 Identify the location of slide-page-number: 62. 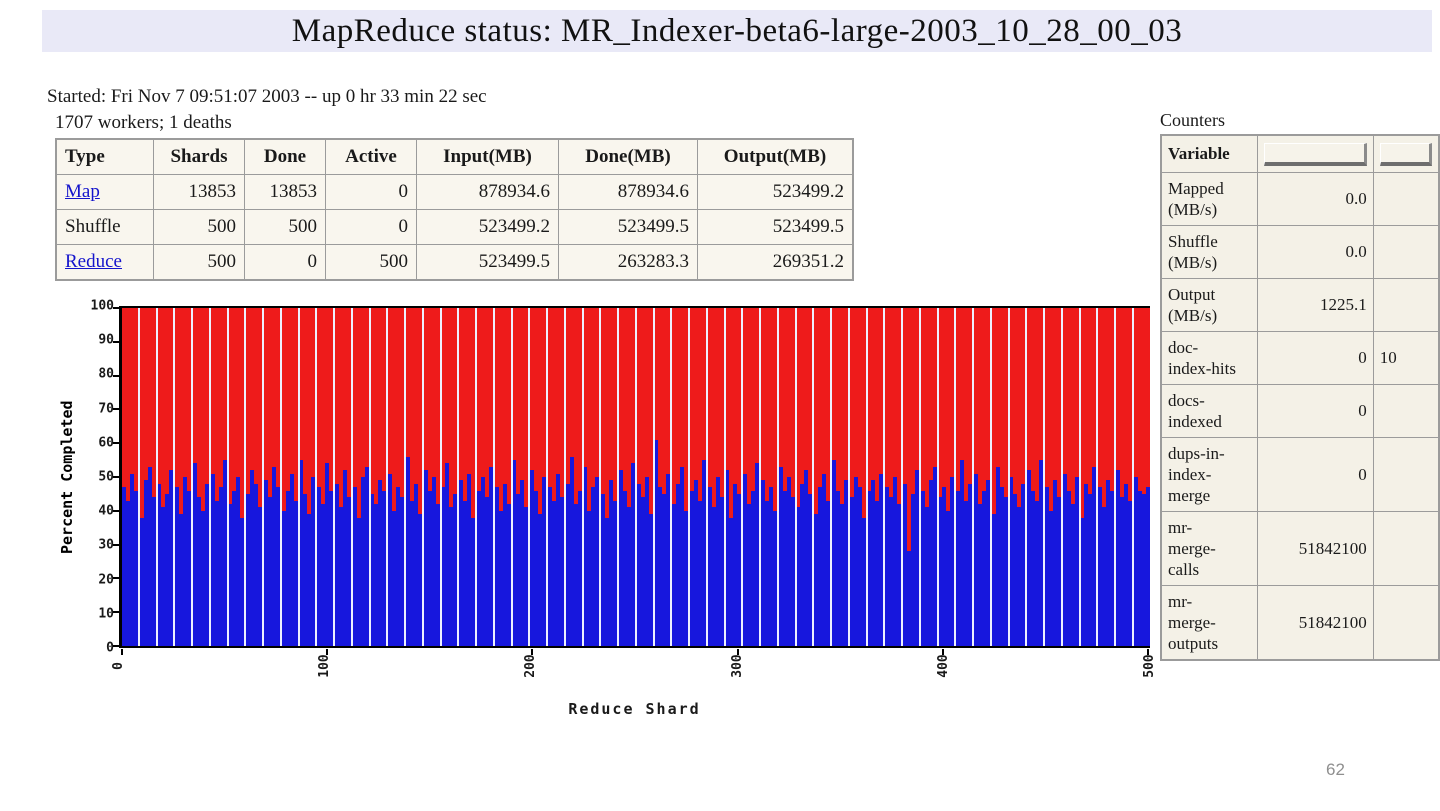
(1335, 769).